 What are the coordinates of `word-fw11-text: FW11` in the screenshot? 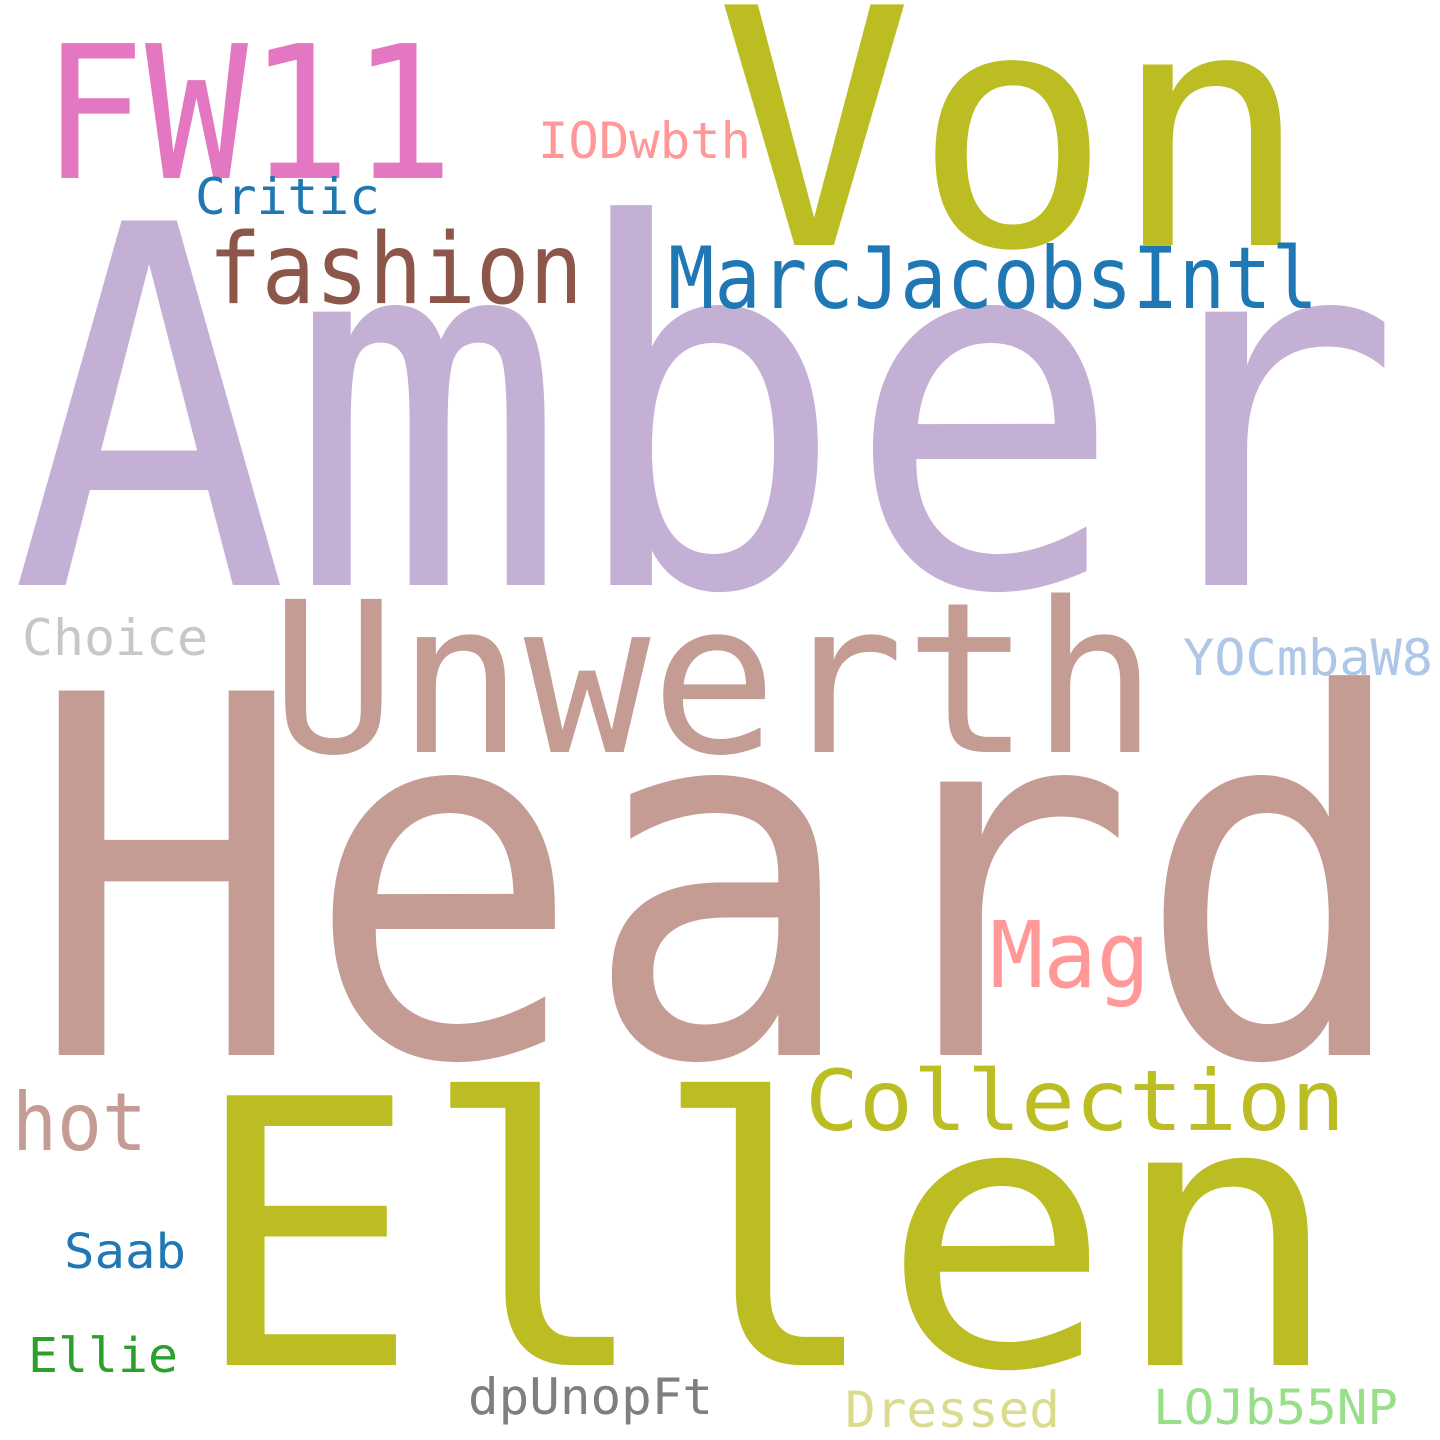 It's located at (248, 103).